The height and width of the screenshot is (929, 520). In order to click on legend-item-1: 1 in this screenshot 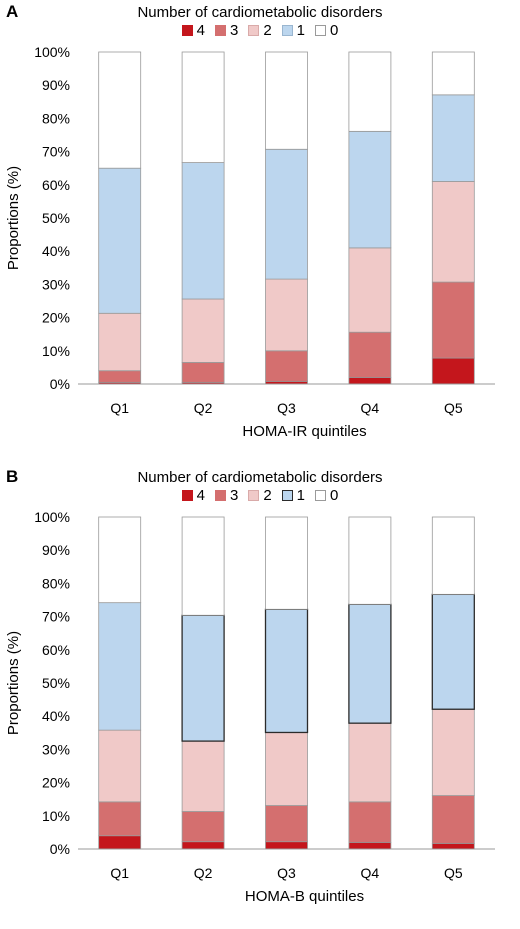, I will do `click(293, 495)`.